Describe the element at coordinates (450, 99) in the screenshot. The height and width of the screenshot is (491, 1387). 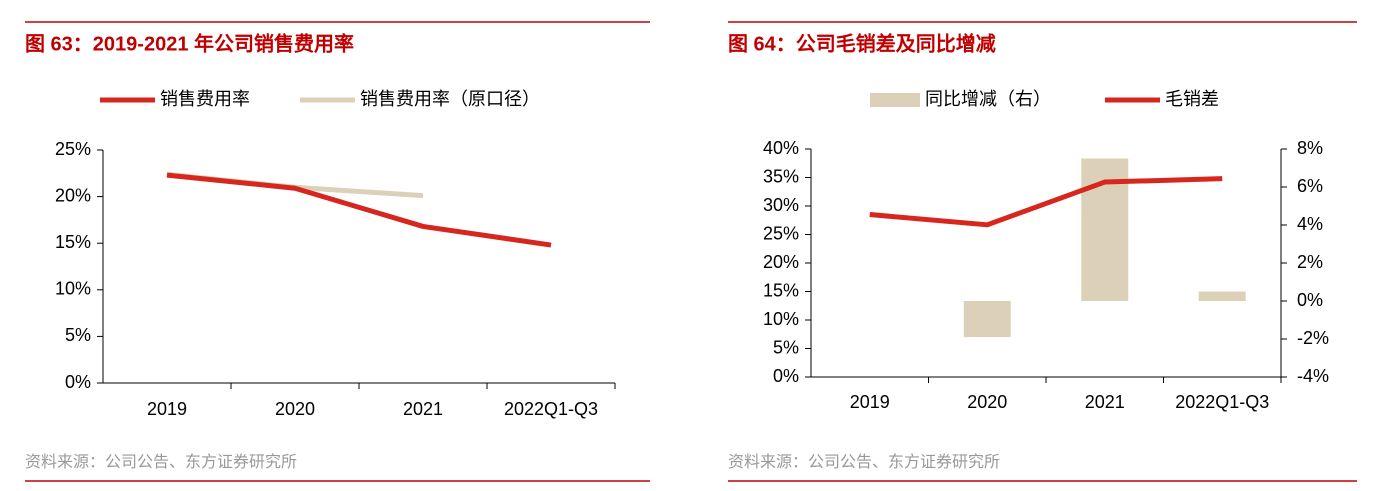
I see `legend-label: 销售费用率（原口径）` at that location.